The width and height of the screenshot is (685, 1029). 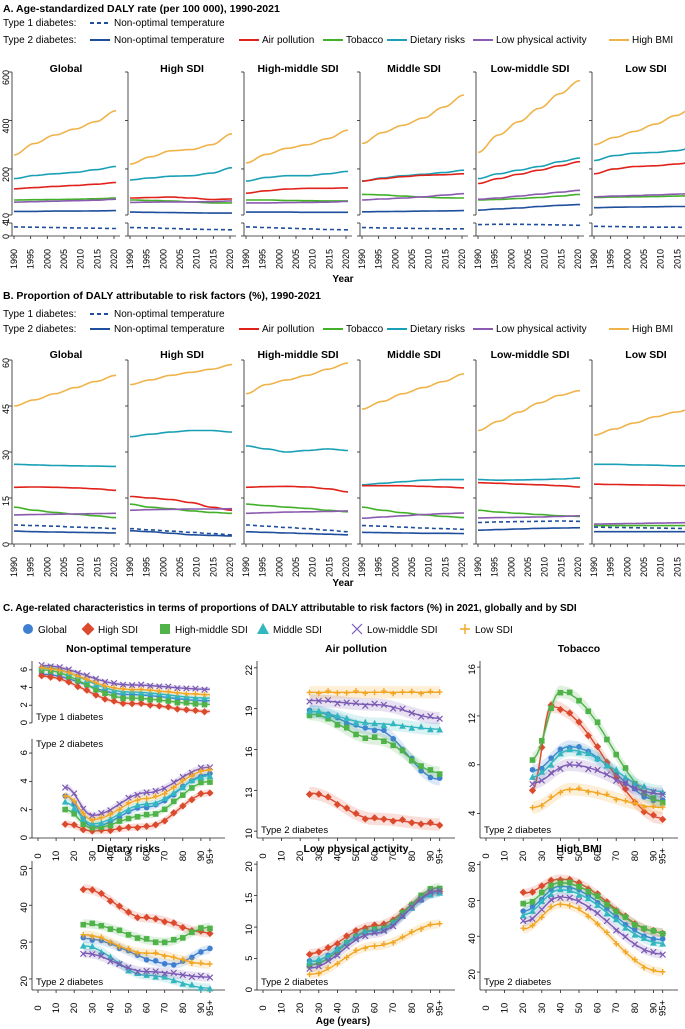 I want to click on c-4-low-middle-sdi-point, so click(x=402, y=916).